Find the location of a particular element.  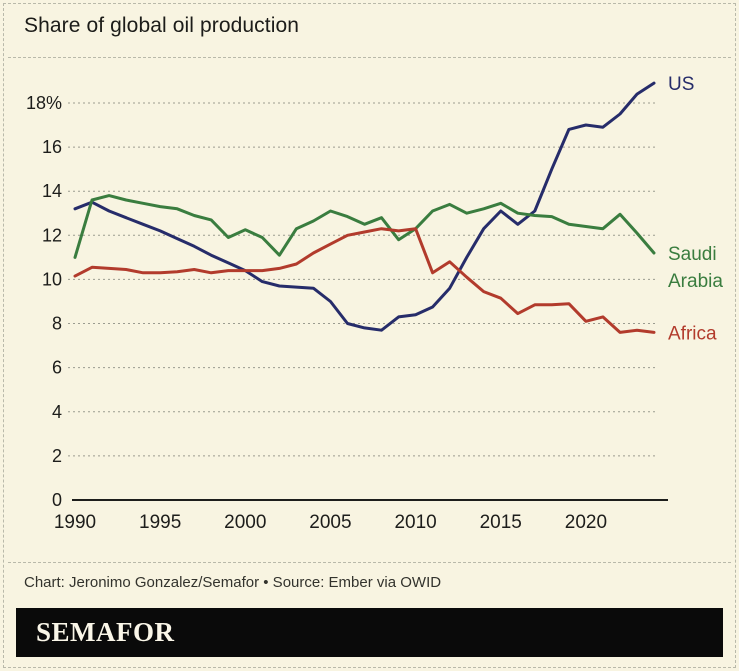

y-tick-label-12: 12 is located at coordinates (52, 235).